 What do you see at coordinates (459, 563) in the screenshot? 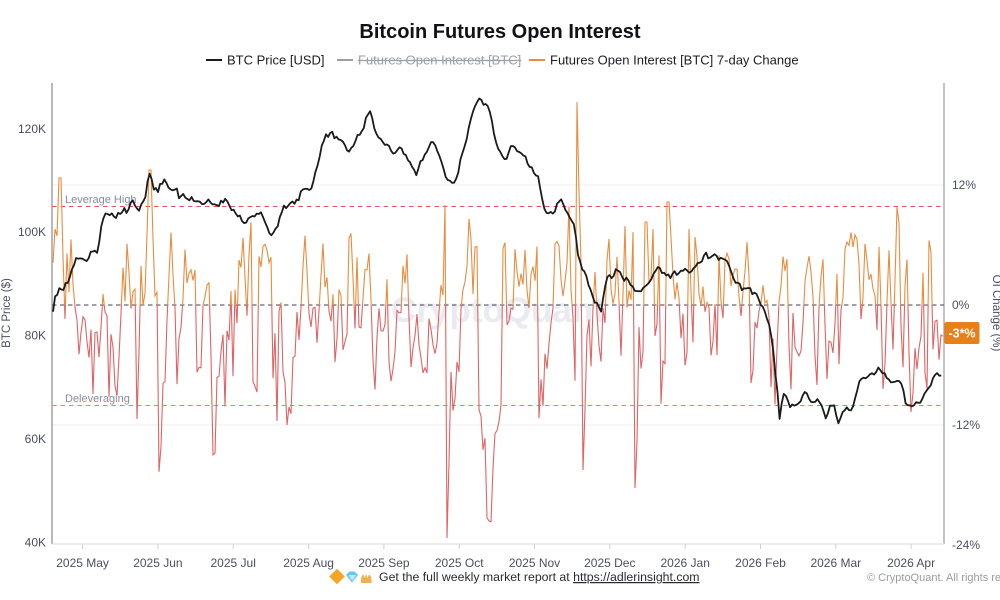
I see `svg-text: 2025 Oct` at bounding box center [459, 563].